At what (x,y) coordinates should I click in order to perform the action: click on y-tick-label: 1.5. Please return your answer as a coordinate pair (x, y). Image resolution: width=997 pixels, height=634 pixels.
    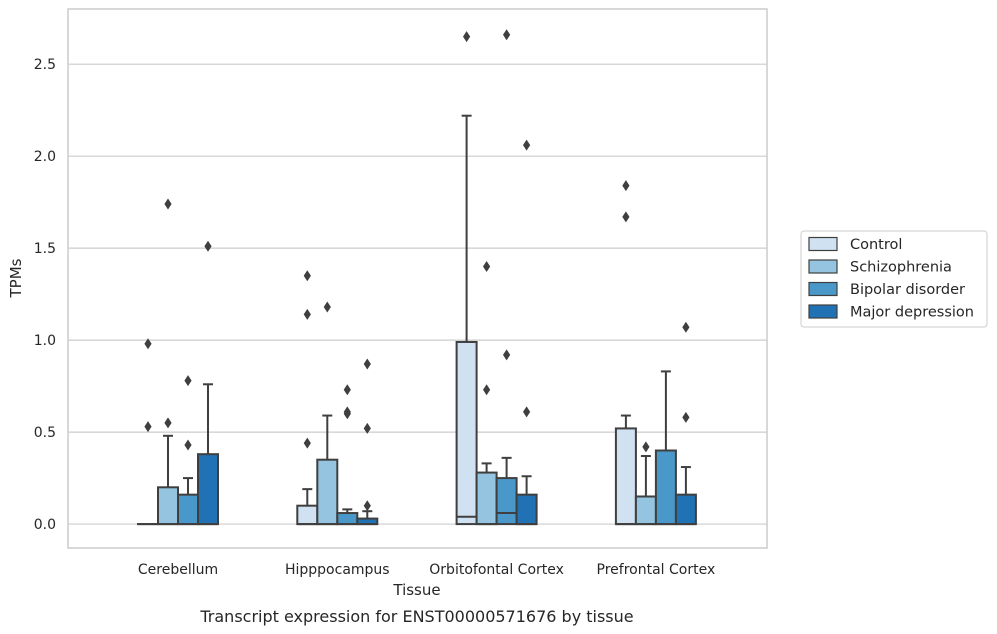
    Looking at the image, I should click on (45, 249).